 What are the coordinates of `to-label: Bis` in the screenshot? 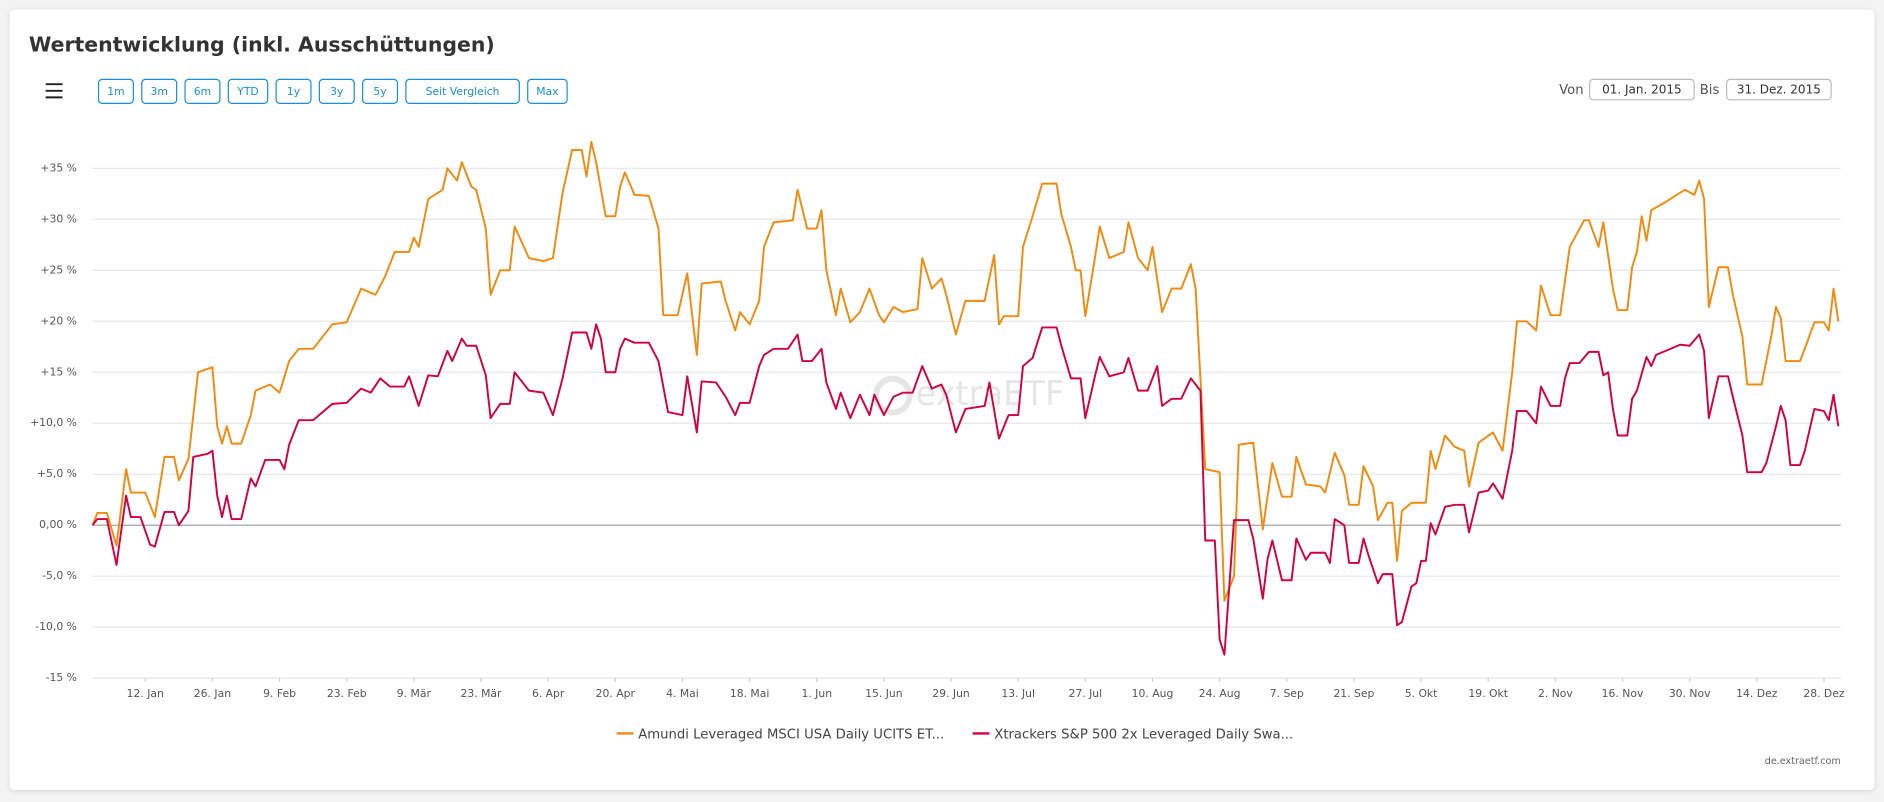 It's located at (1710, 90).